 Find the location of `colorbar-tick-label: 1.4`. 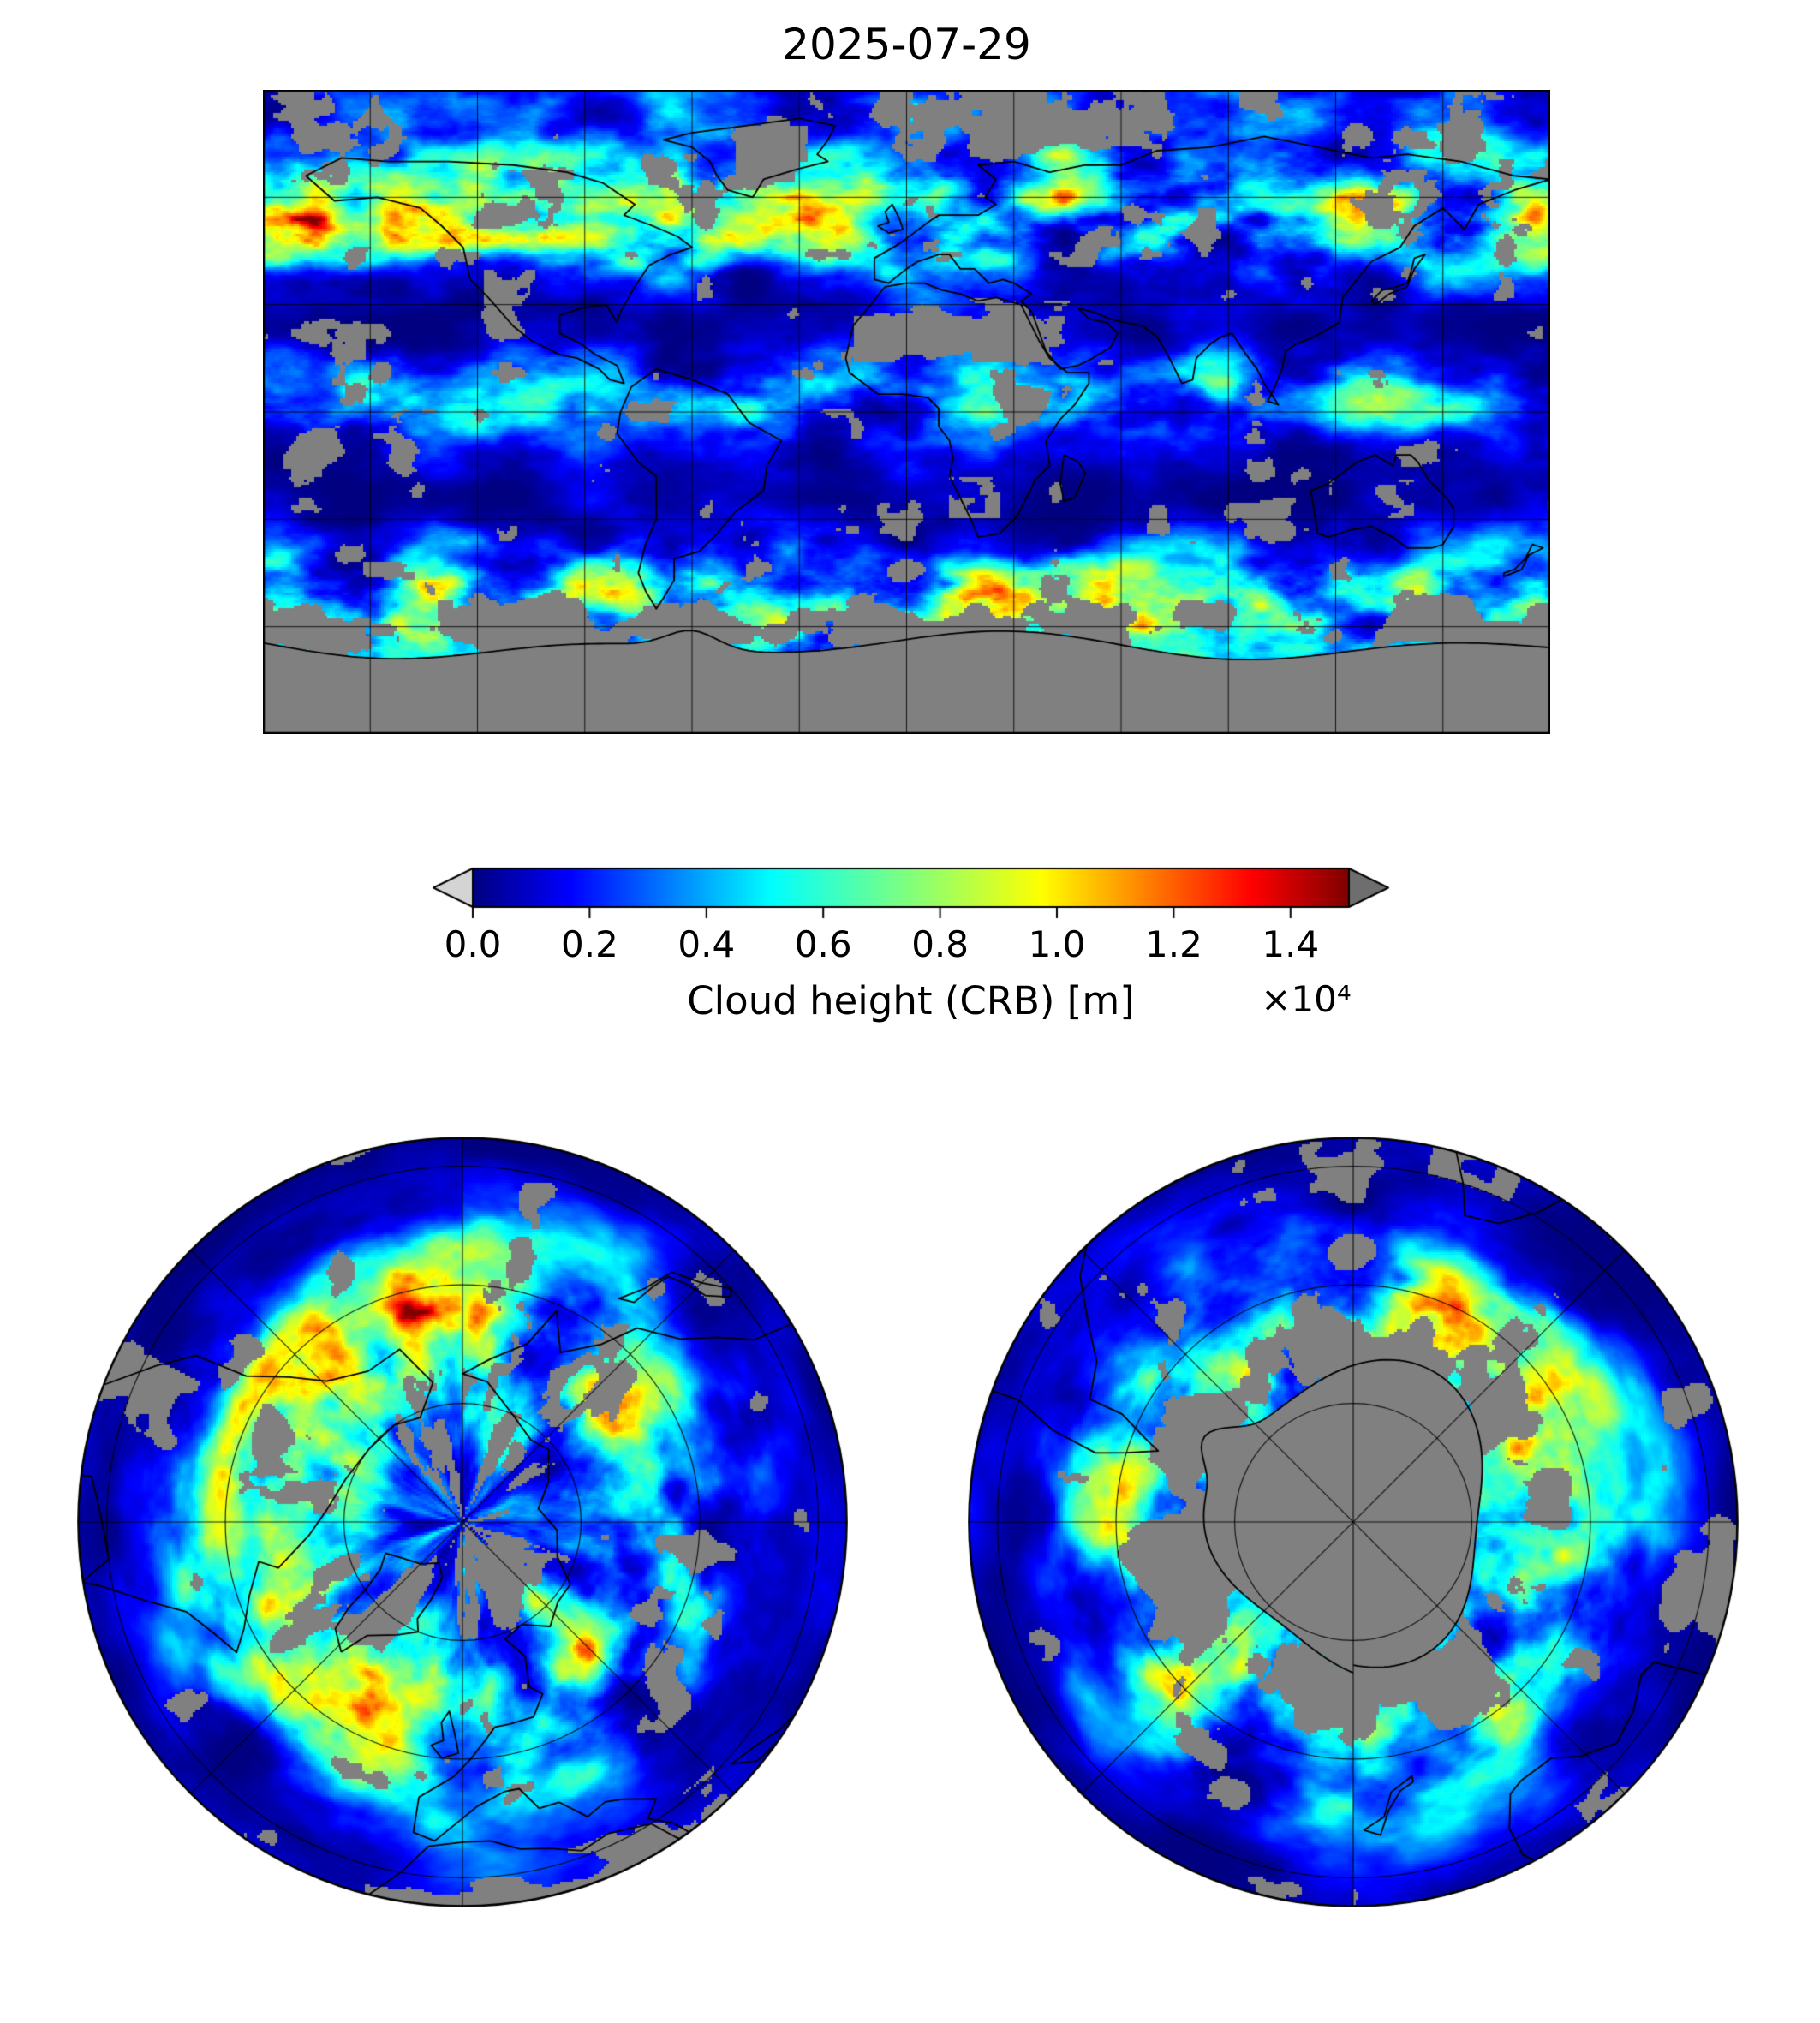

colorbar-tick-label: 1.4 is located at coordinates (1291, 944).